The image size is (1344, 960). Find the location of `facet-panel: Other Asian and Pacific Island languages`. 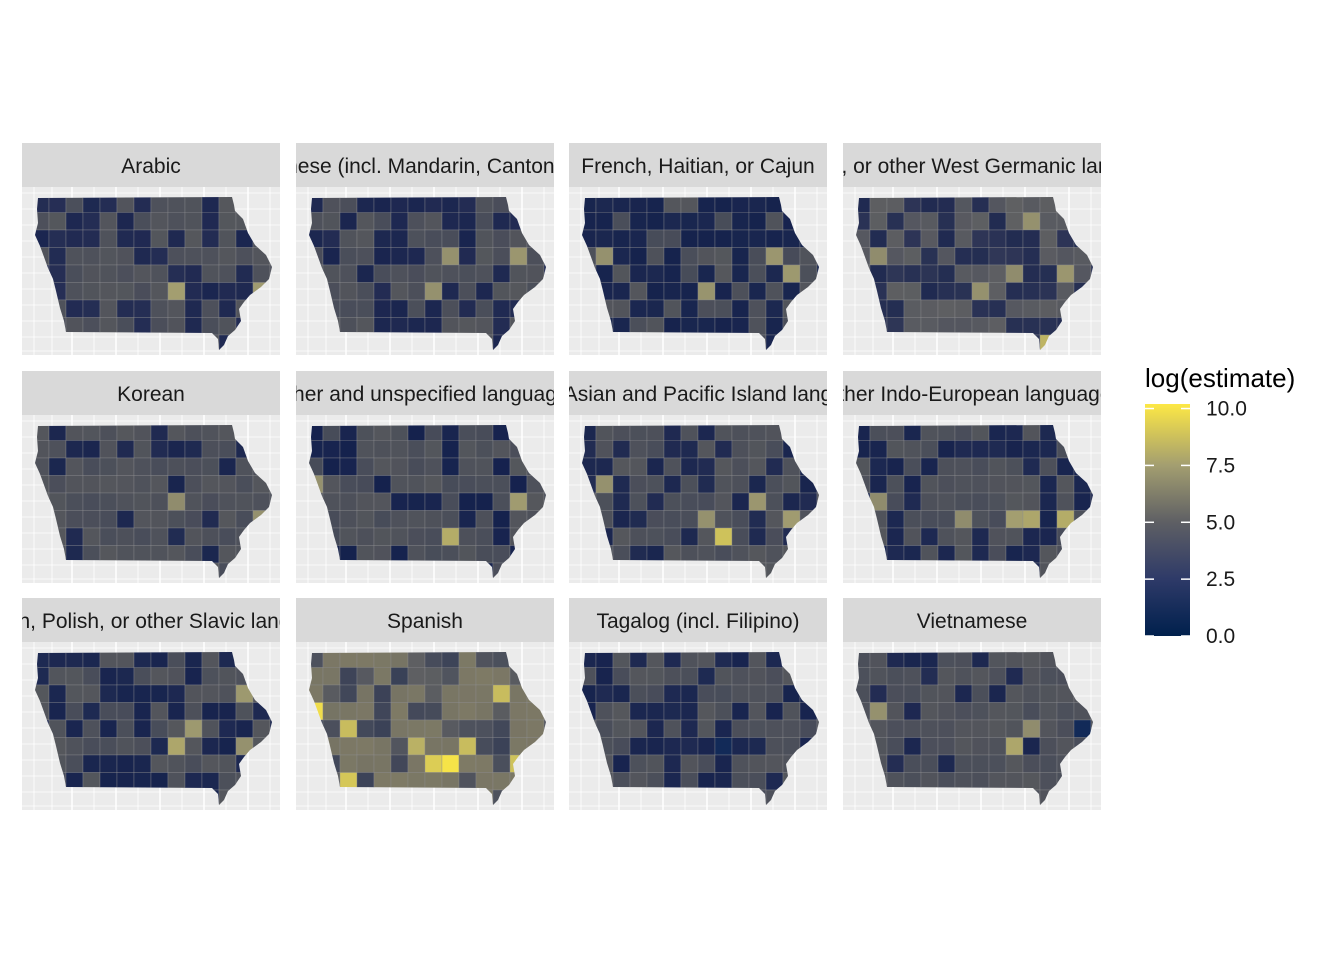

facet-panel: Other Asian and Pacific Island languages is located at coordinates (698, 477).